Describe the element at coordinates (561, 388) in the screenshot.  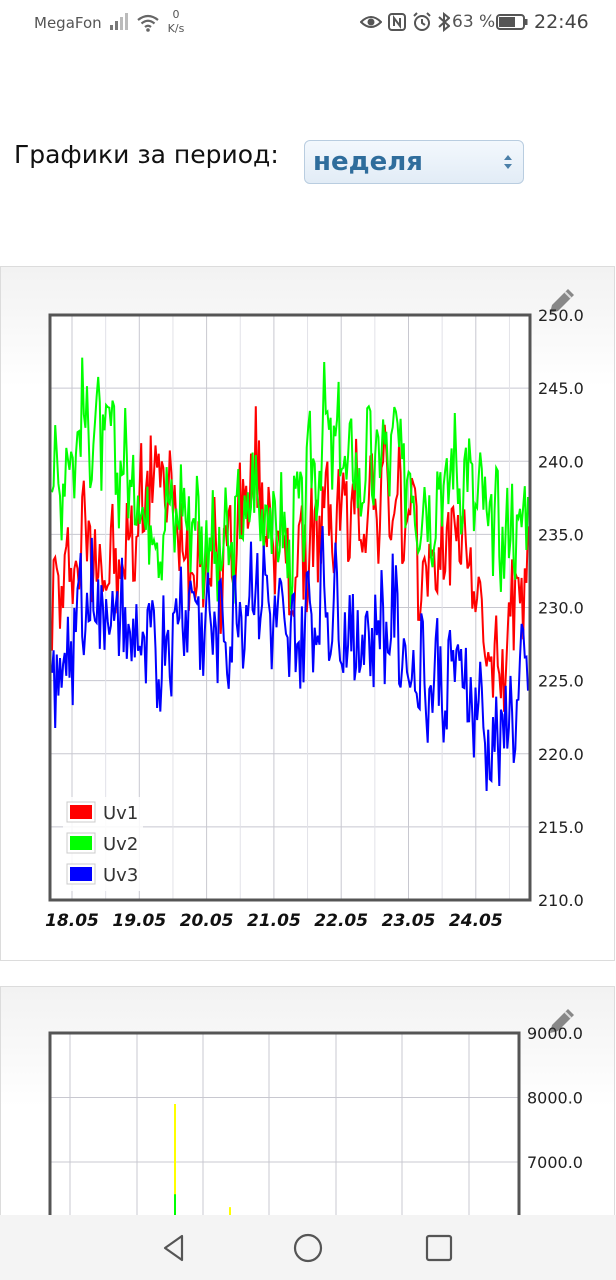
I see `y-tick-label: 245.0` at that location.